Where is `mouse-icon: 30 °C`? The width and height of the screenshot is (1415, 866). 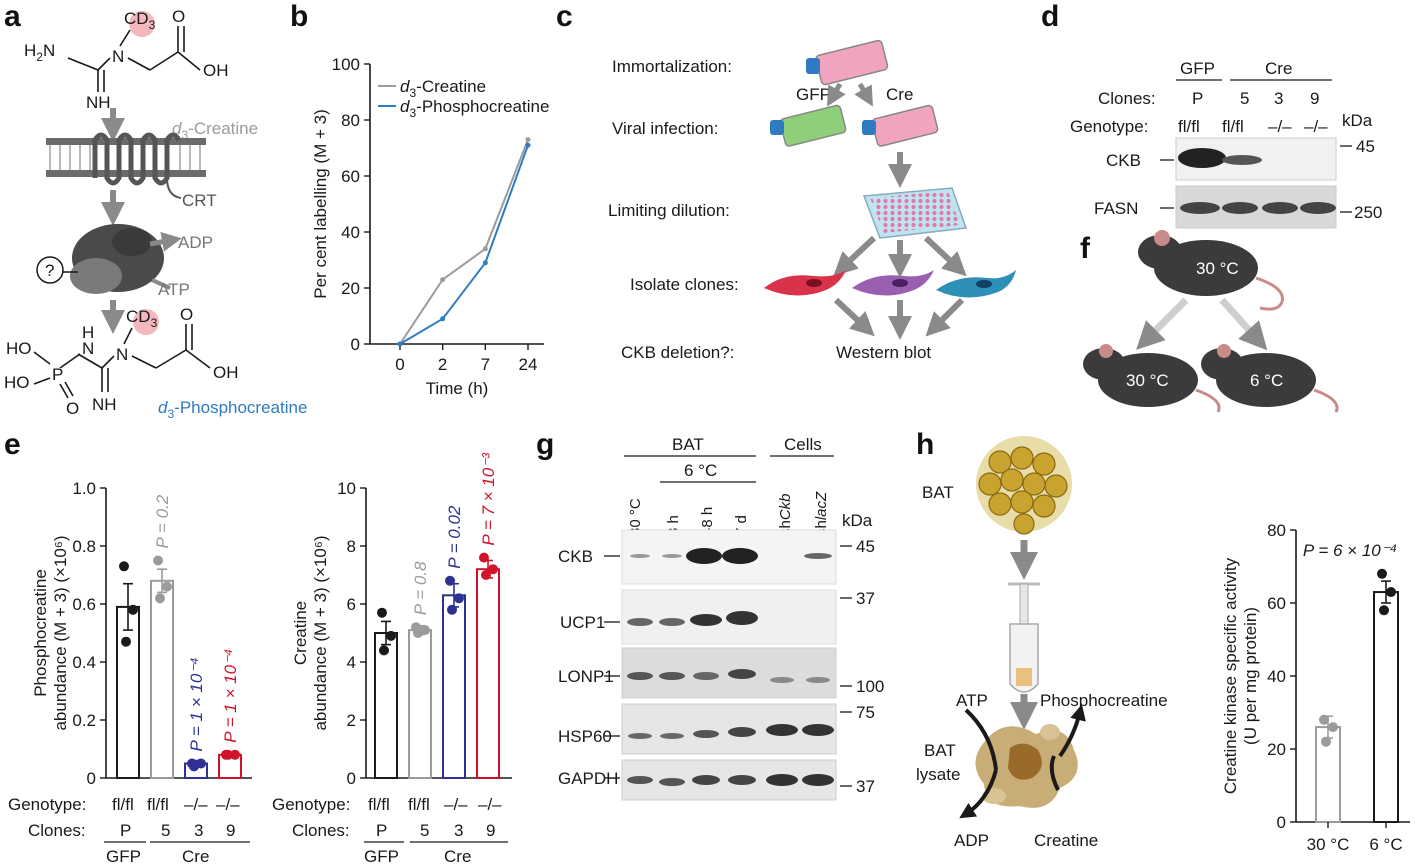
mouse-icon: 30 °C is located at coordinates (1152, 378).